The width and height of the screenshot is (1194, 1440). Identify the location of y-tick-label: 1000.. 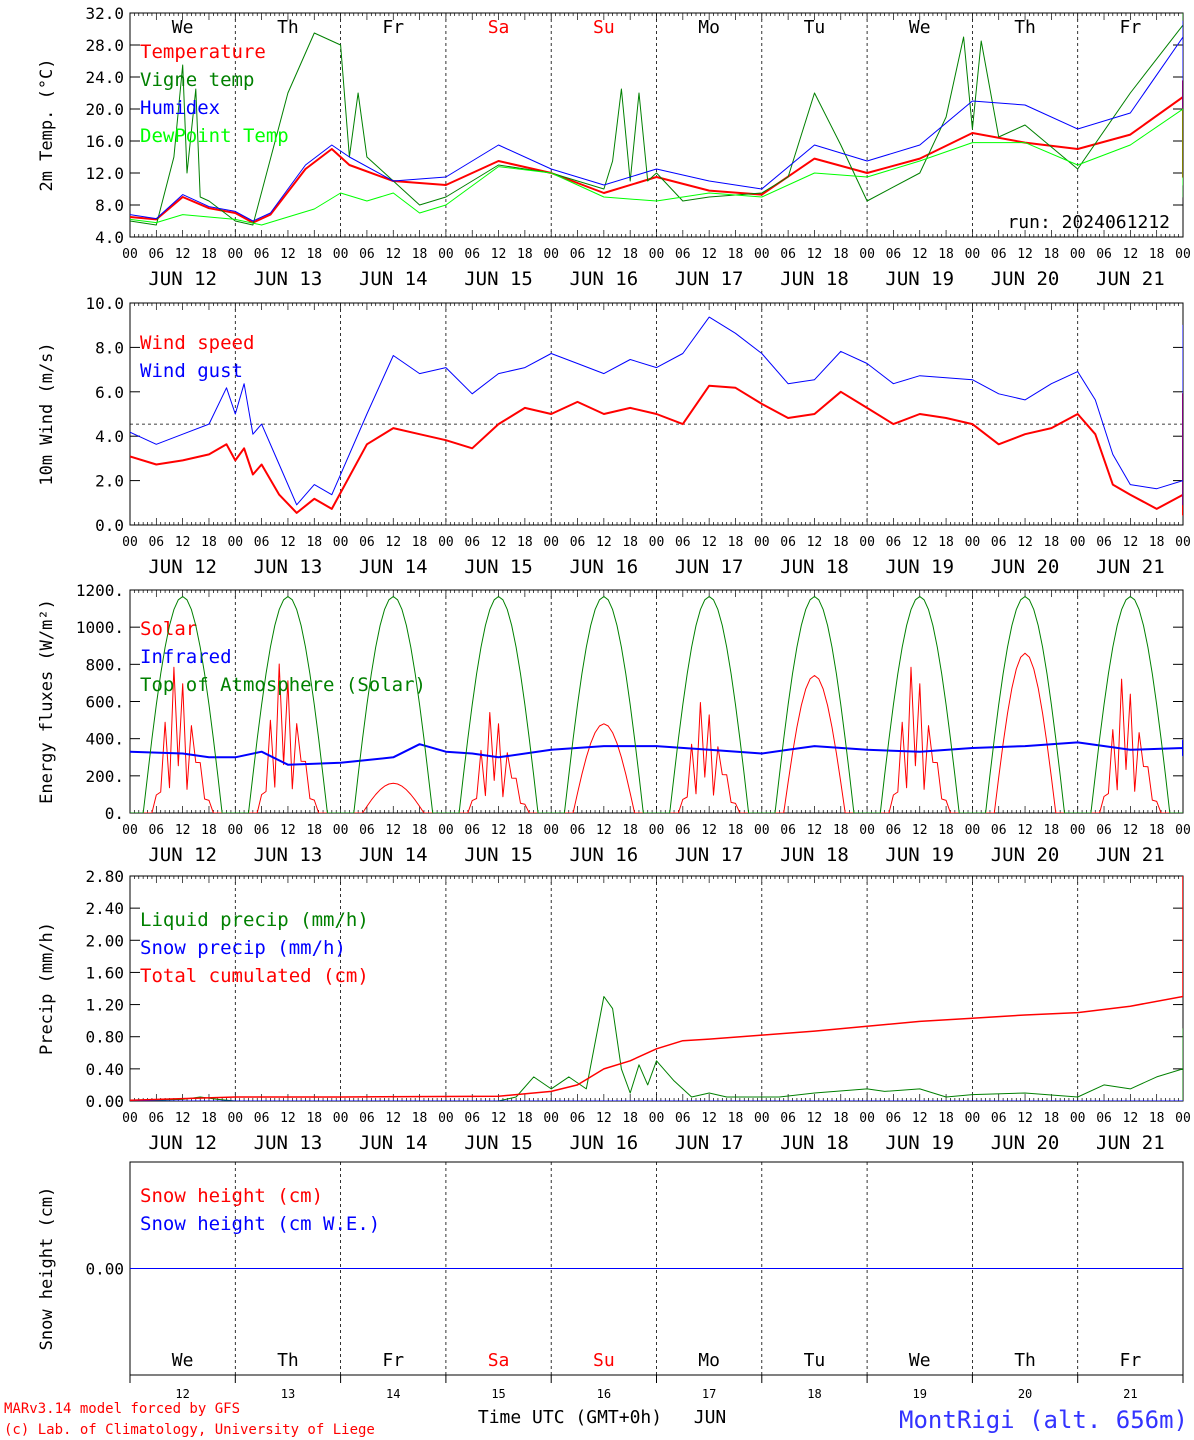
(100, 627).